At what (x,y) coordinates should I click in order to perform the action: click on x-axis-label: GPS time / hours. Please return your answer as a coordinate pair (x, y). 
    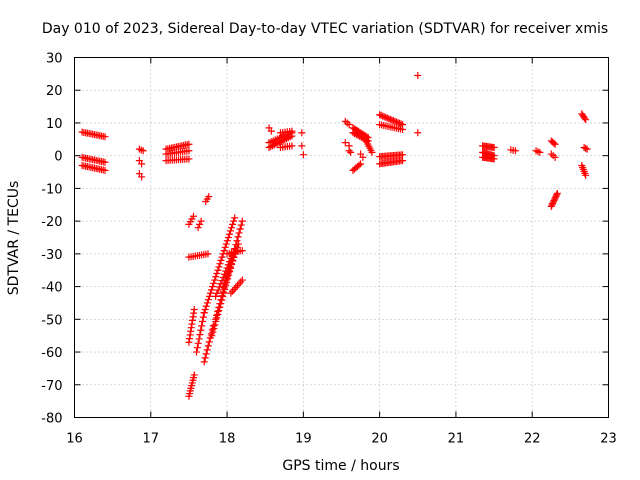
    Looking at the image, I should click on (340, 466).